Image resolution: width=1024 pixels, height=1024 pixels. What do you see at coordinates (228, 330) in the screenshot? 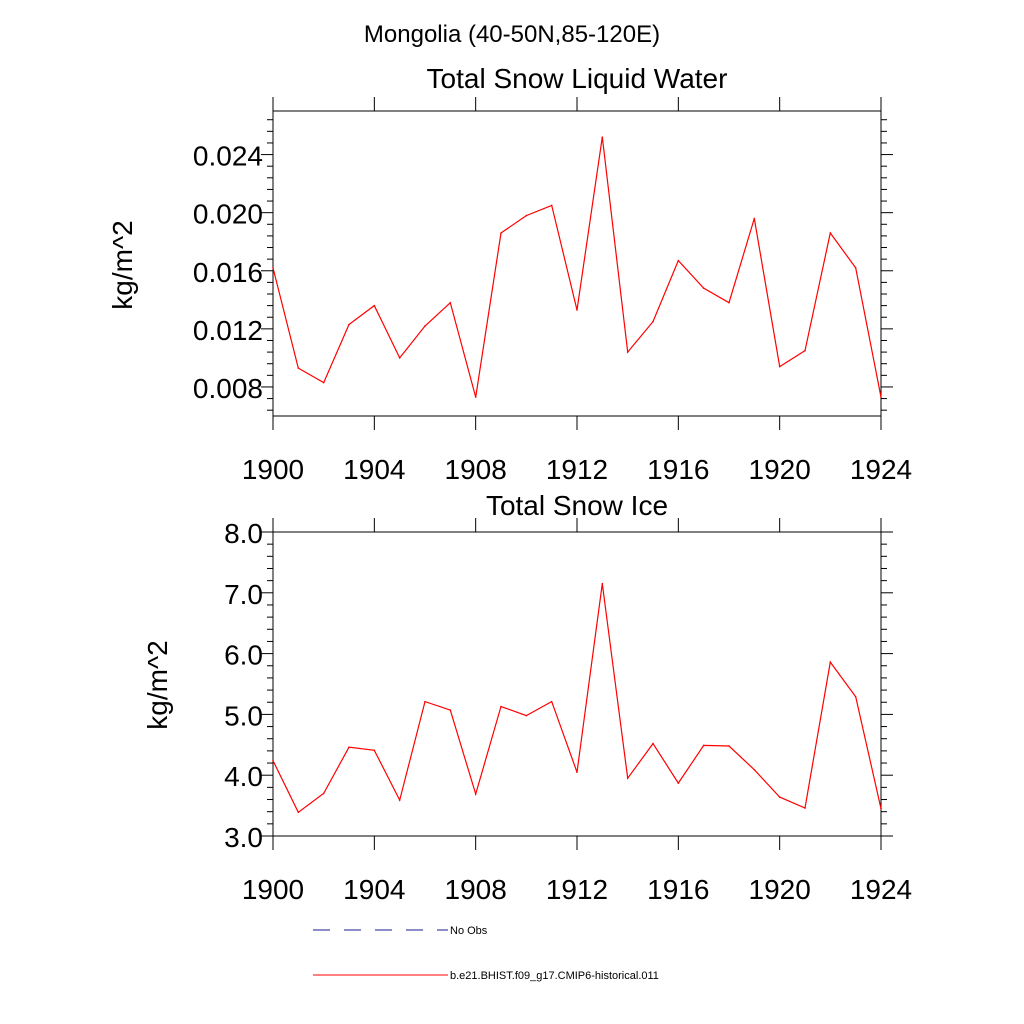
I see `y-tick-label: 0.012` at bounding box center [228, 330].